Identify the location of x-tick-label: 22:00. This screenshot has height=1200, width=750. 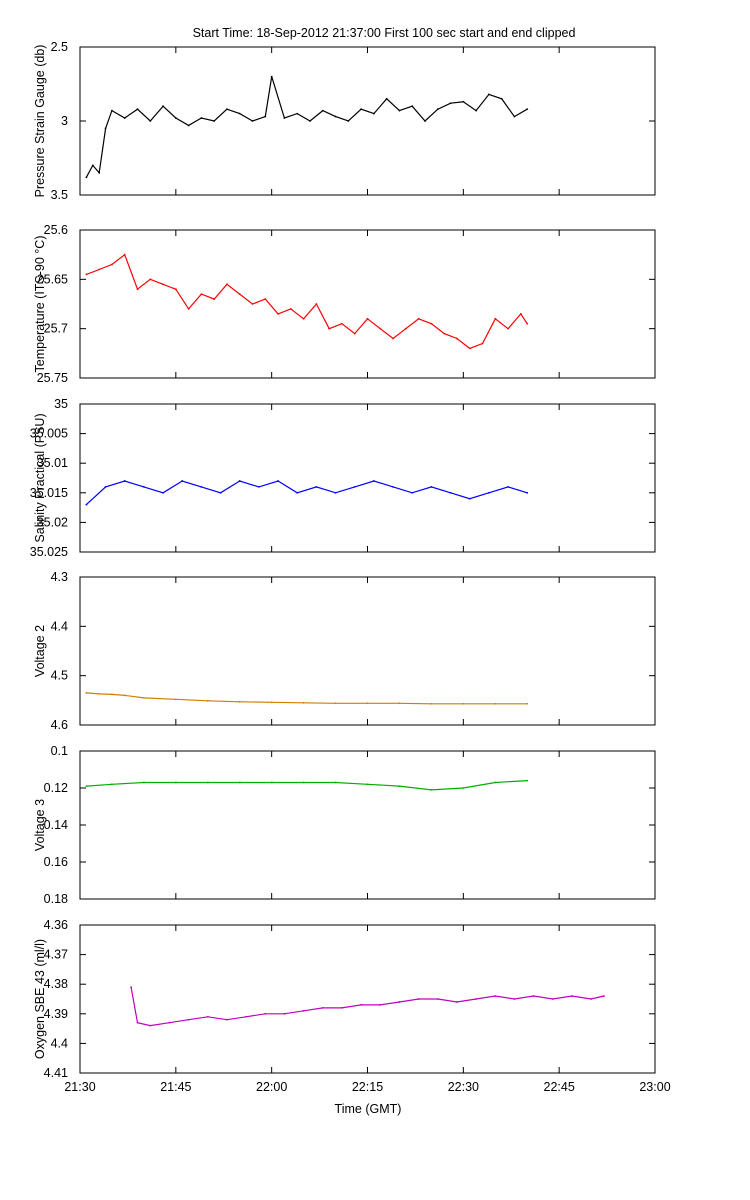
(271, 1087).